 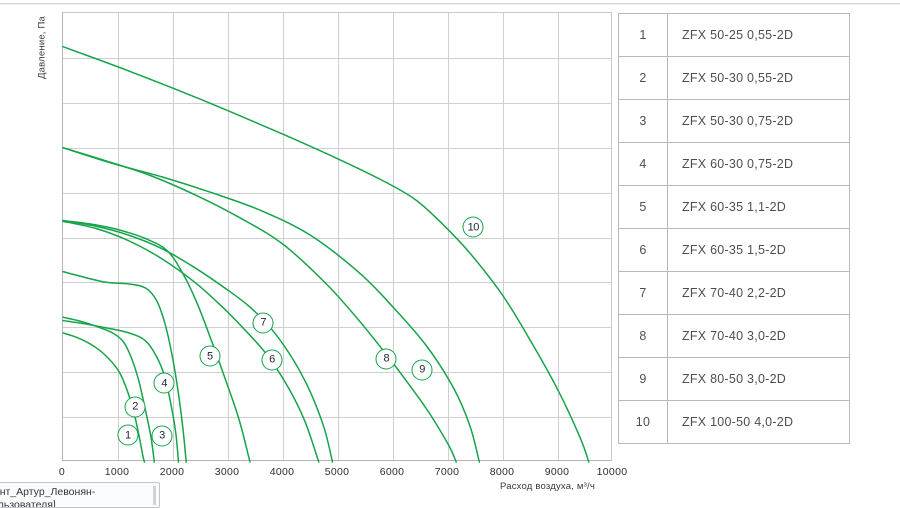 What do you see at coordinates (612, 472) in the screenshot?
I see `x-tick-label: 10000` at bounding box center [612, 472].